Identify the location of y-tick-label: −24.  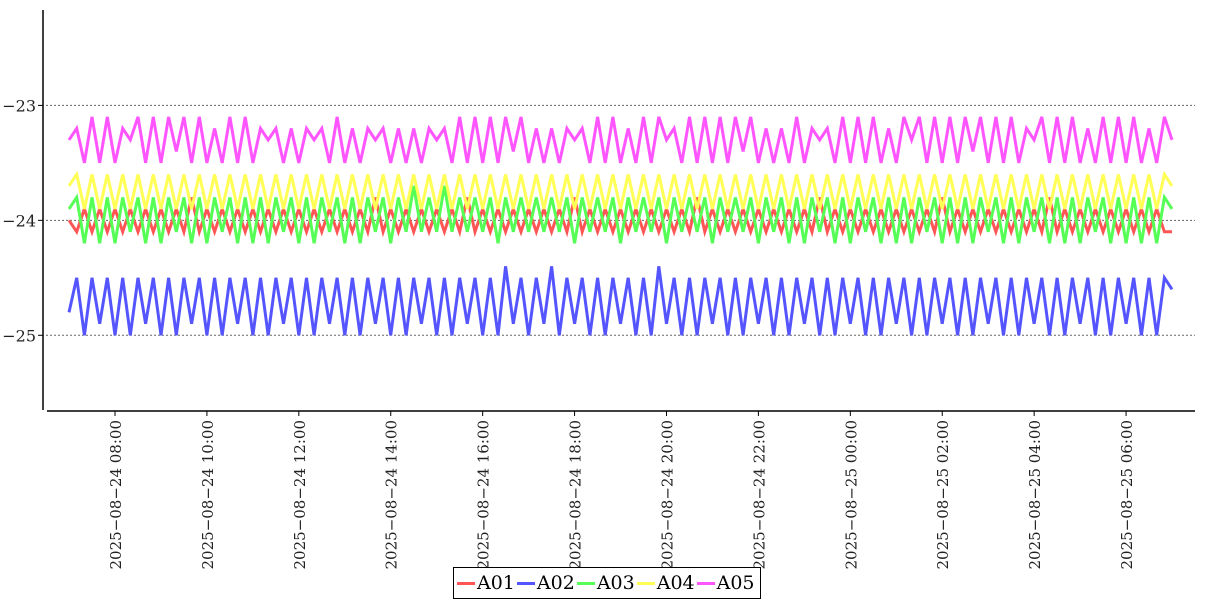
(19, 220).